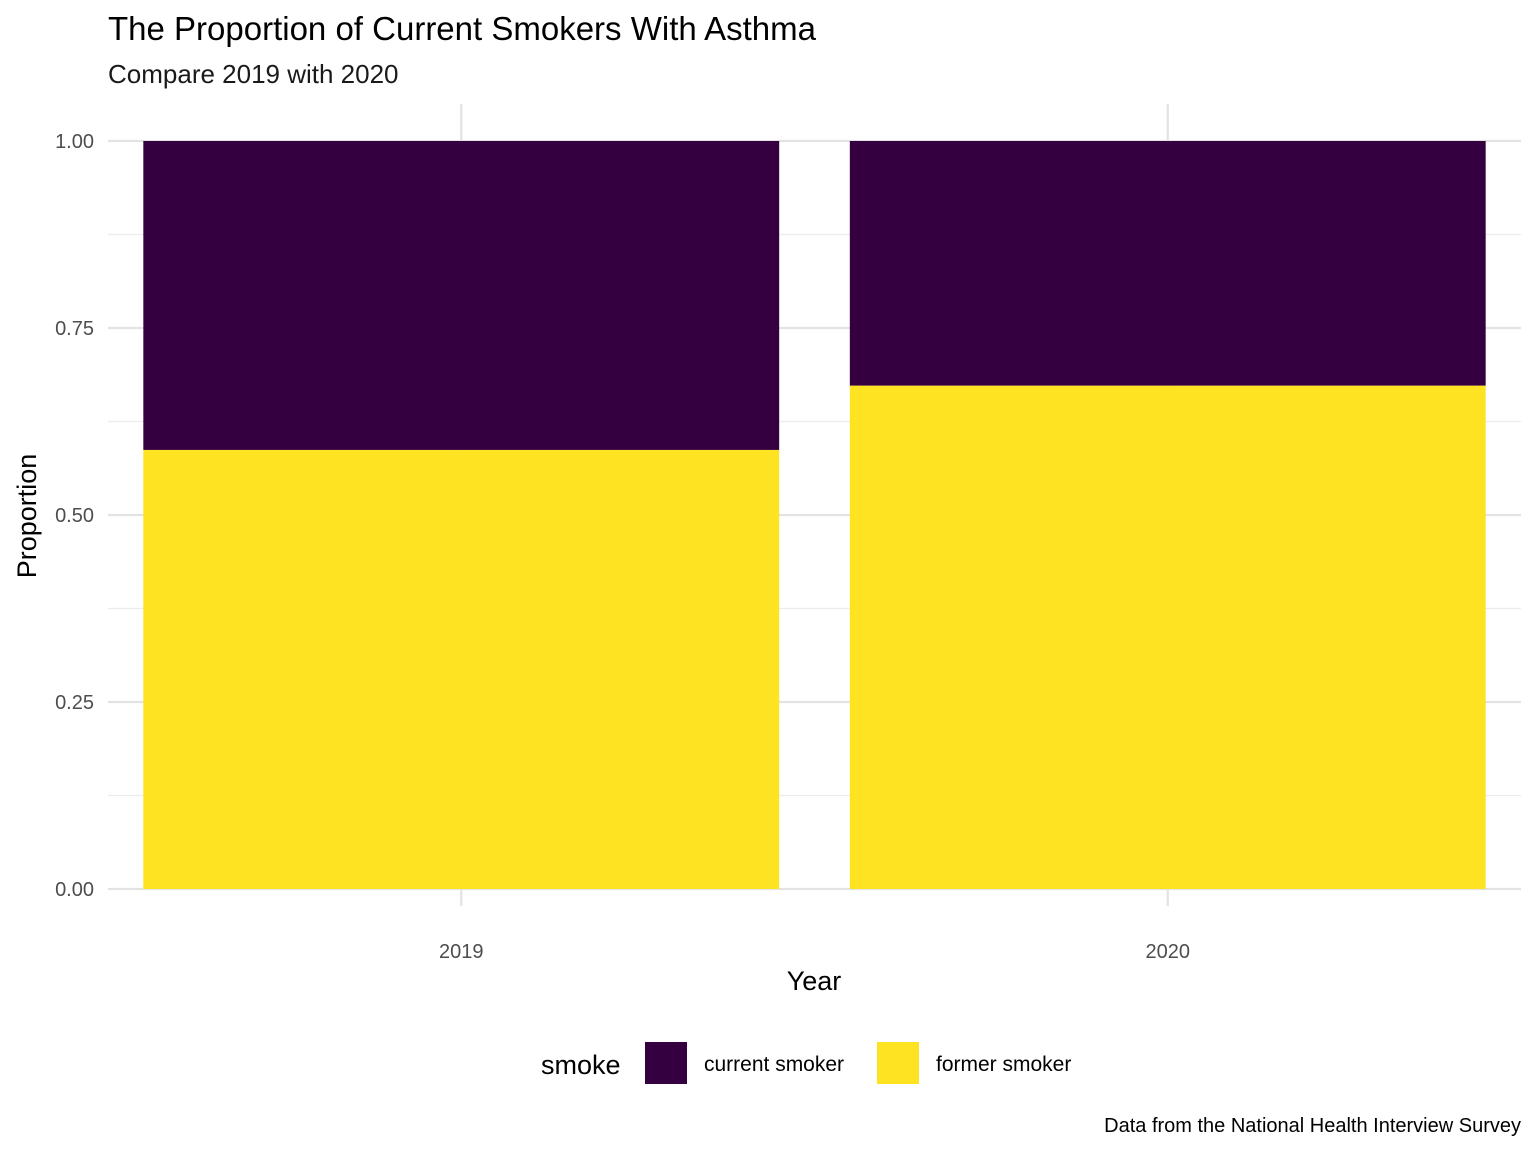 The height and width of the screenshot is (1152, 1536). What do you see at coordinates (814, 952) in the screenshot?
I see `x-ticks: 2019 2020` at bounding box center [814, 952].